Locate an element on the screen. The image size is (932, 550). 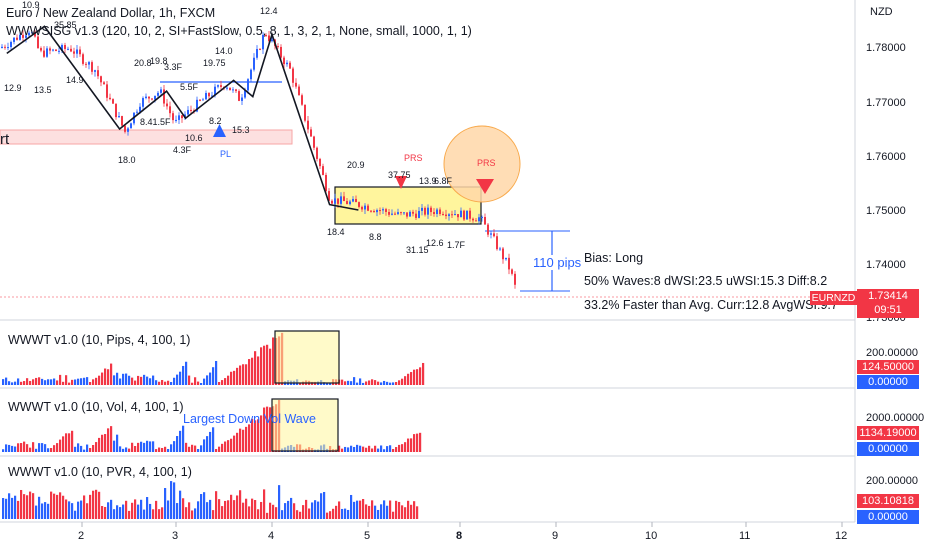
x-tick: 2 is located at coordinates (81, 536).